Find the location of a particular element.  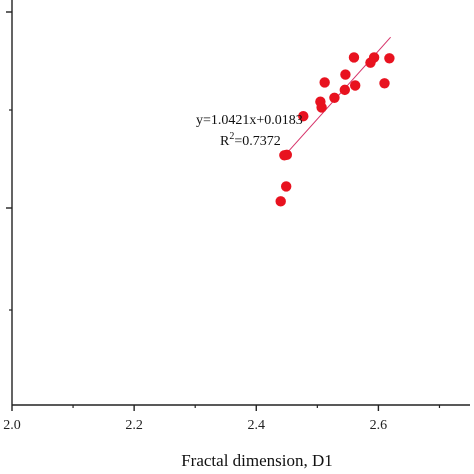

x-tick-label: 2.4 is located at coordinates (257, 425).